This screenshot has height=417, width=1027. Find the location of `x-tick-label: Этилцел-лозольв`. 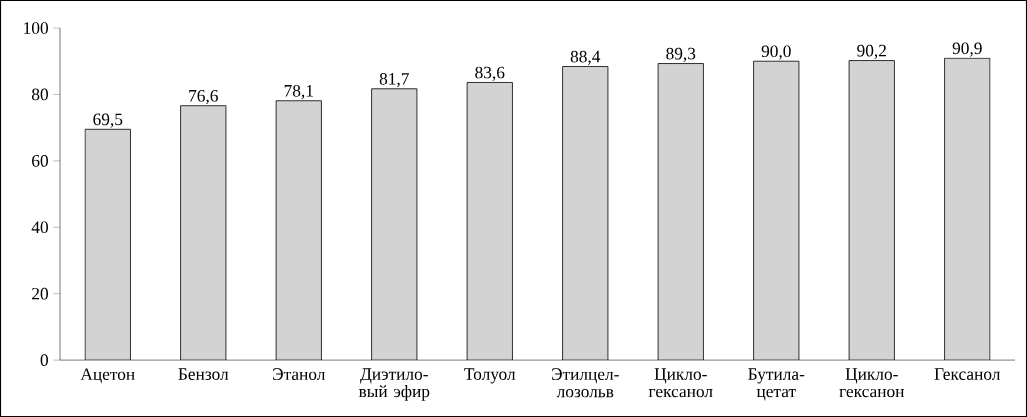

x-tick-label: Этилцел-лозольв is located at coordinates (585, 383).